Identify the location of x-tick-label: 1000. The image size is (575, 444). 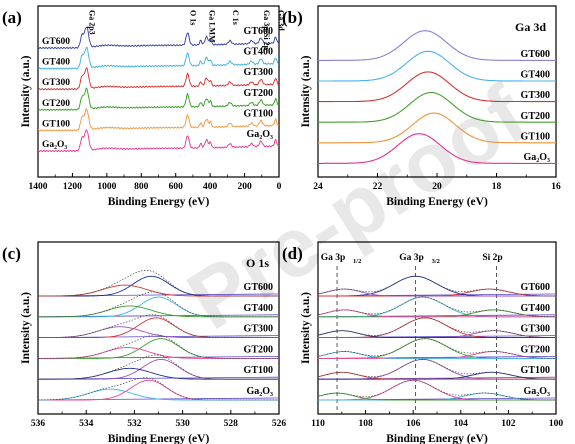
(106, 187).